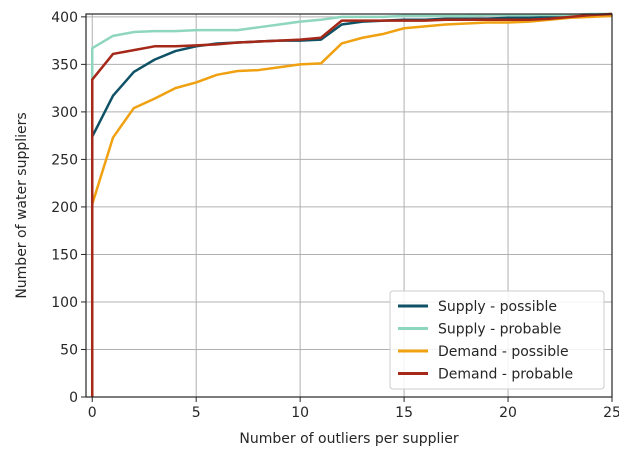 The image size is (619, 452). What do you see at coordinates (92, 413) in the screenshot?
I see `x-tick-label-0: 0` at bounding box center [92, 413].